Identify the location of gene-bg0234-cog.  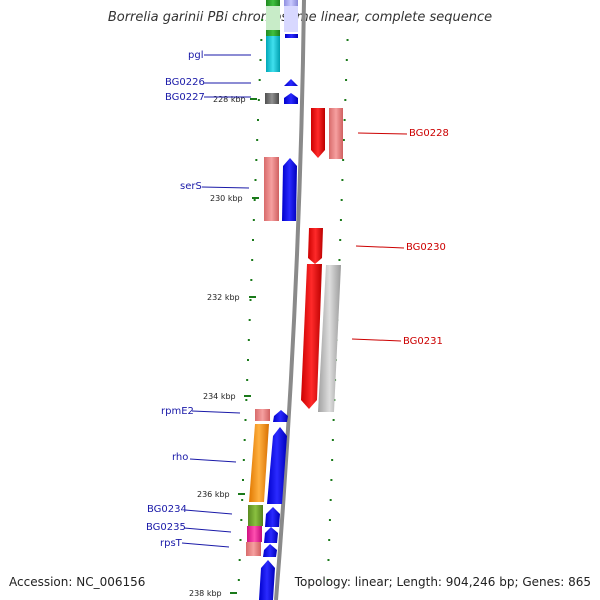
(255, 515).